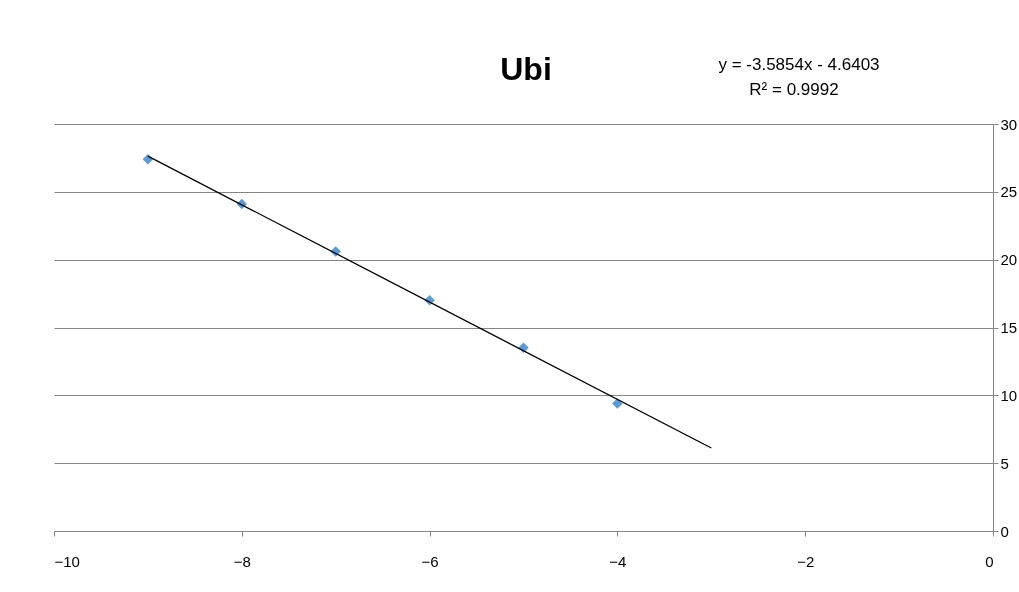  Describe the element at coordinates (526, 69) in the screenshot. I see `chart-title: Ubi` at that location.